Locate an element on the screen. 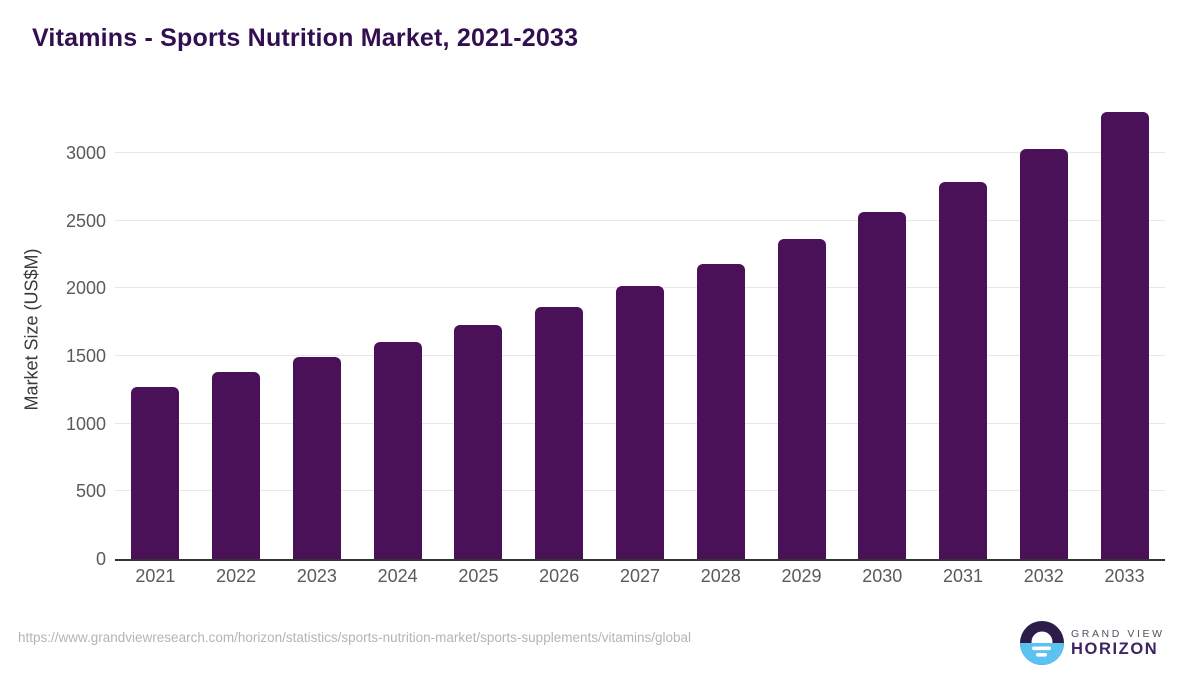  x-tick-label-2028: 2028 is located at coordinates (720, 576).